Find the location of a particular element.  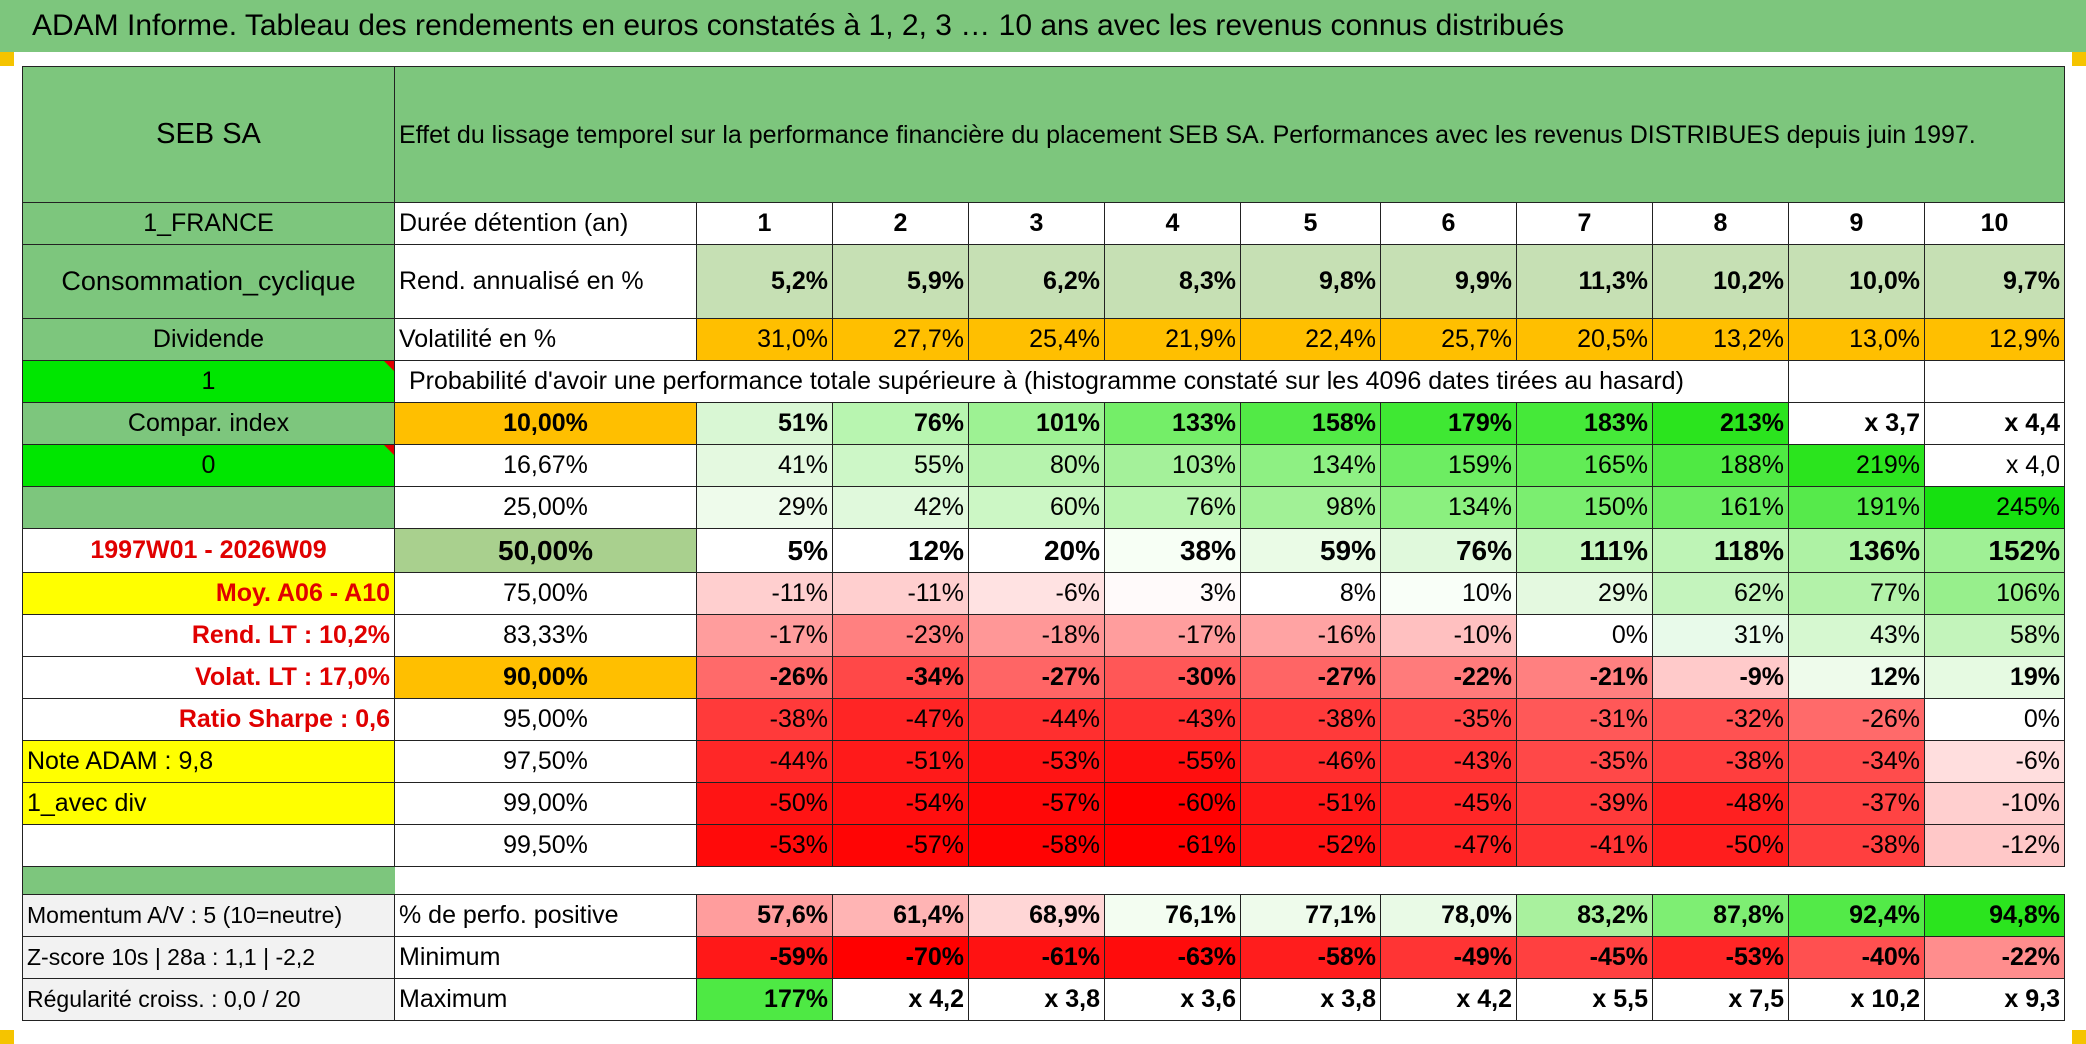

quantile-label: 95,00% is located at coordinates (545, 719).